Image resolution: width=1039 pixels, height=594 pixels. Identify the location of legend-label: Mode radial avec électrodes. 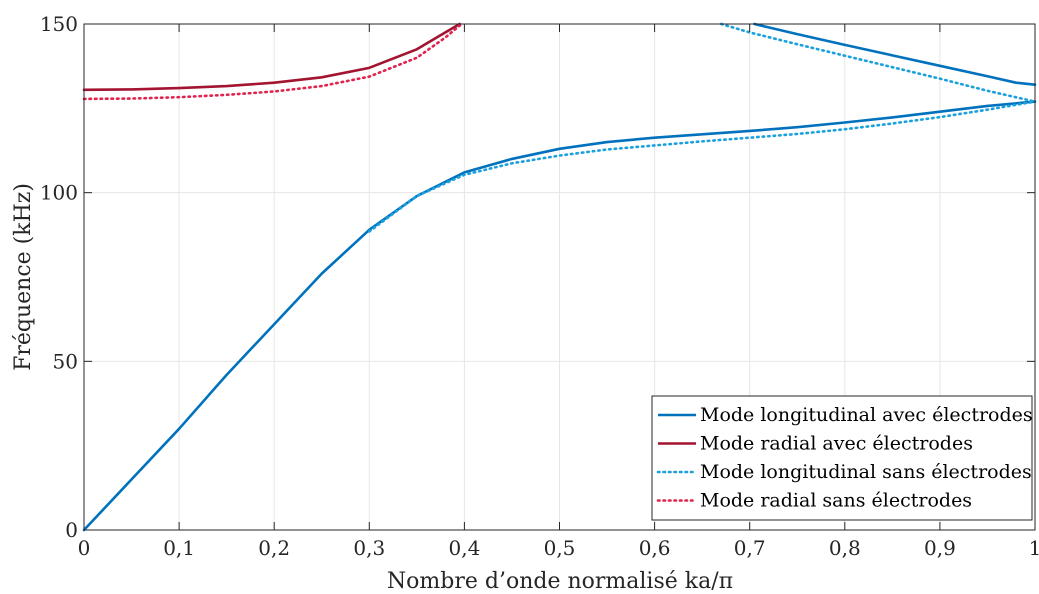
(836, 444).